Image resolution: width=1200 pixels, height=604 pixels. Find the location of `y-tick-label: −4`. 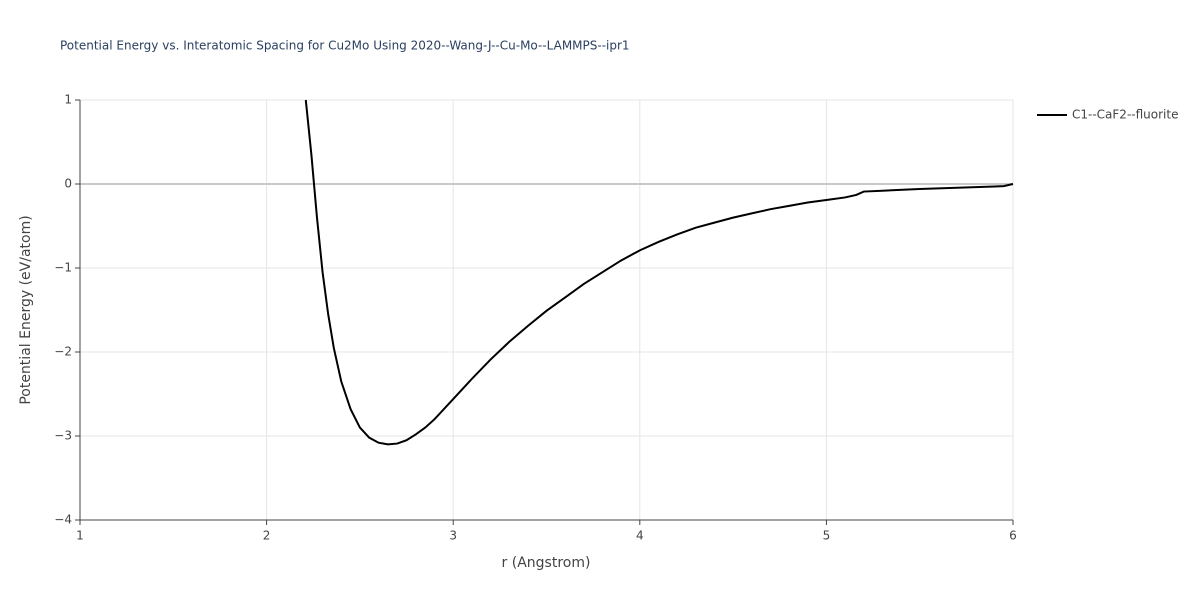

y-tick-label: −4 is located at coordinates (63, 520).